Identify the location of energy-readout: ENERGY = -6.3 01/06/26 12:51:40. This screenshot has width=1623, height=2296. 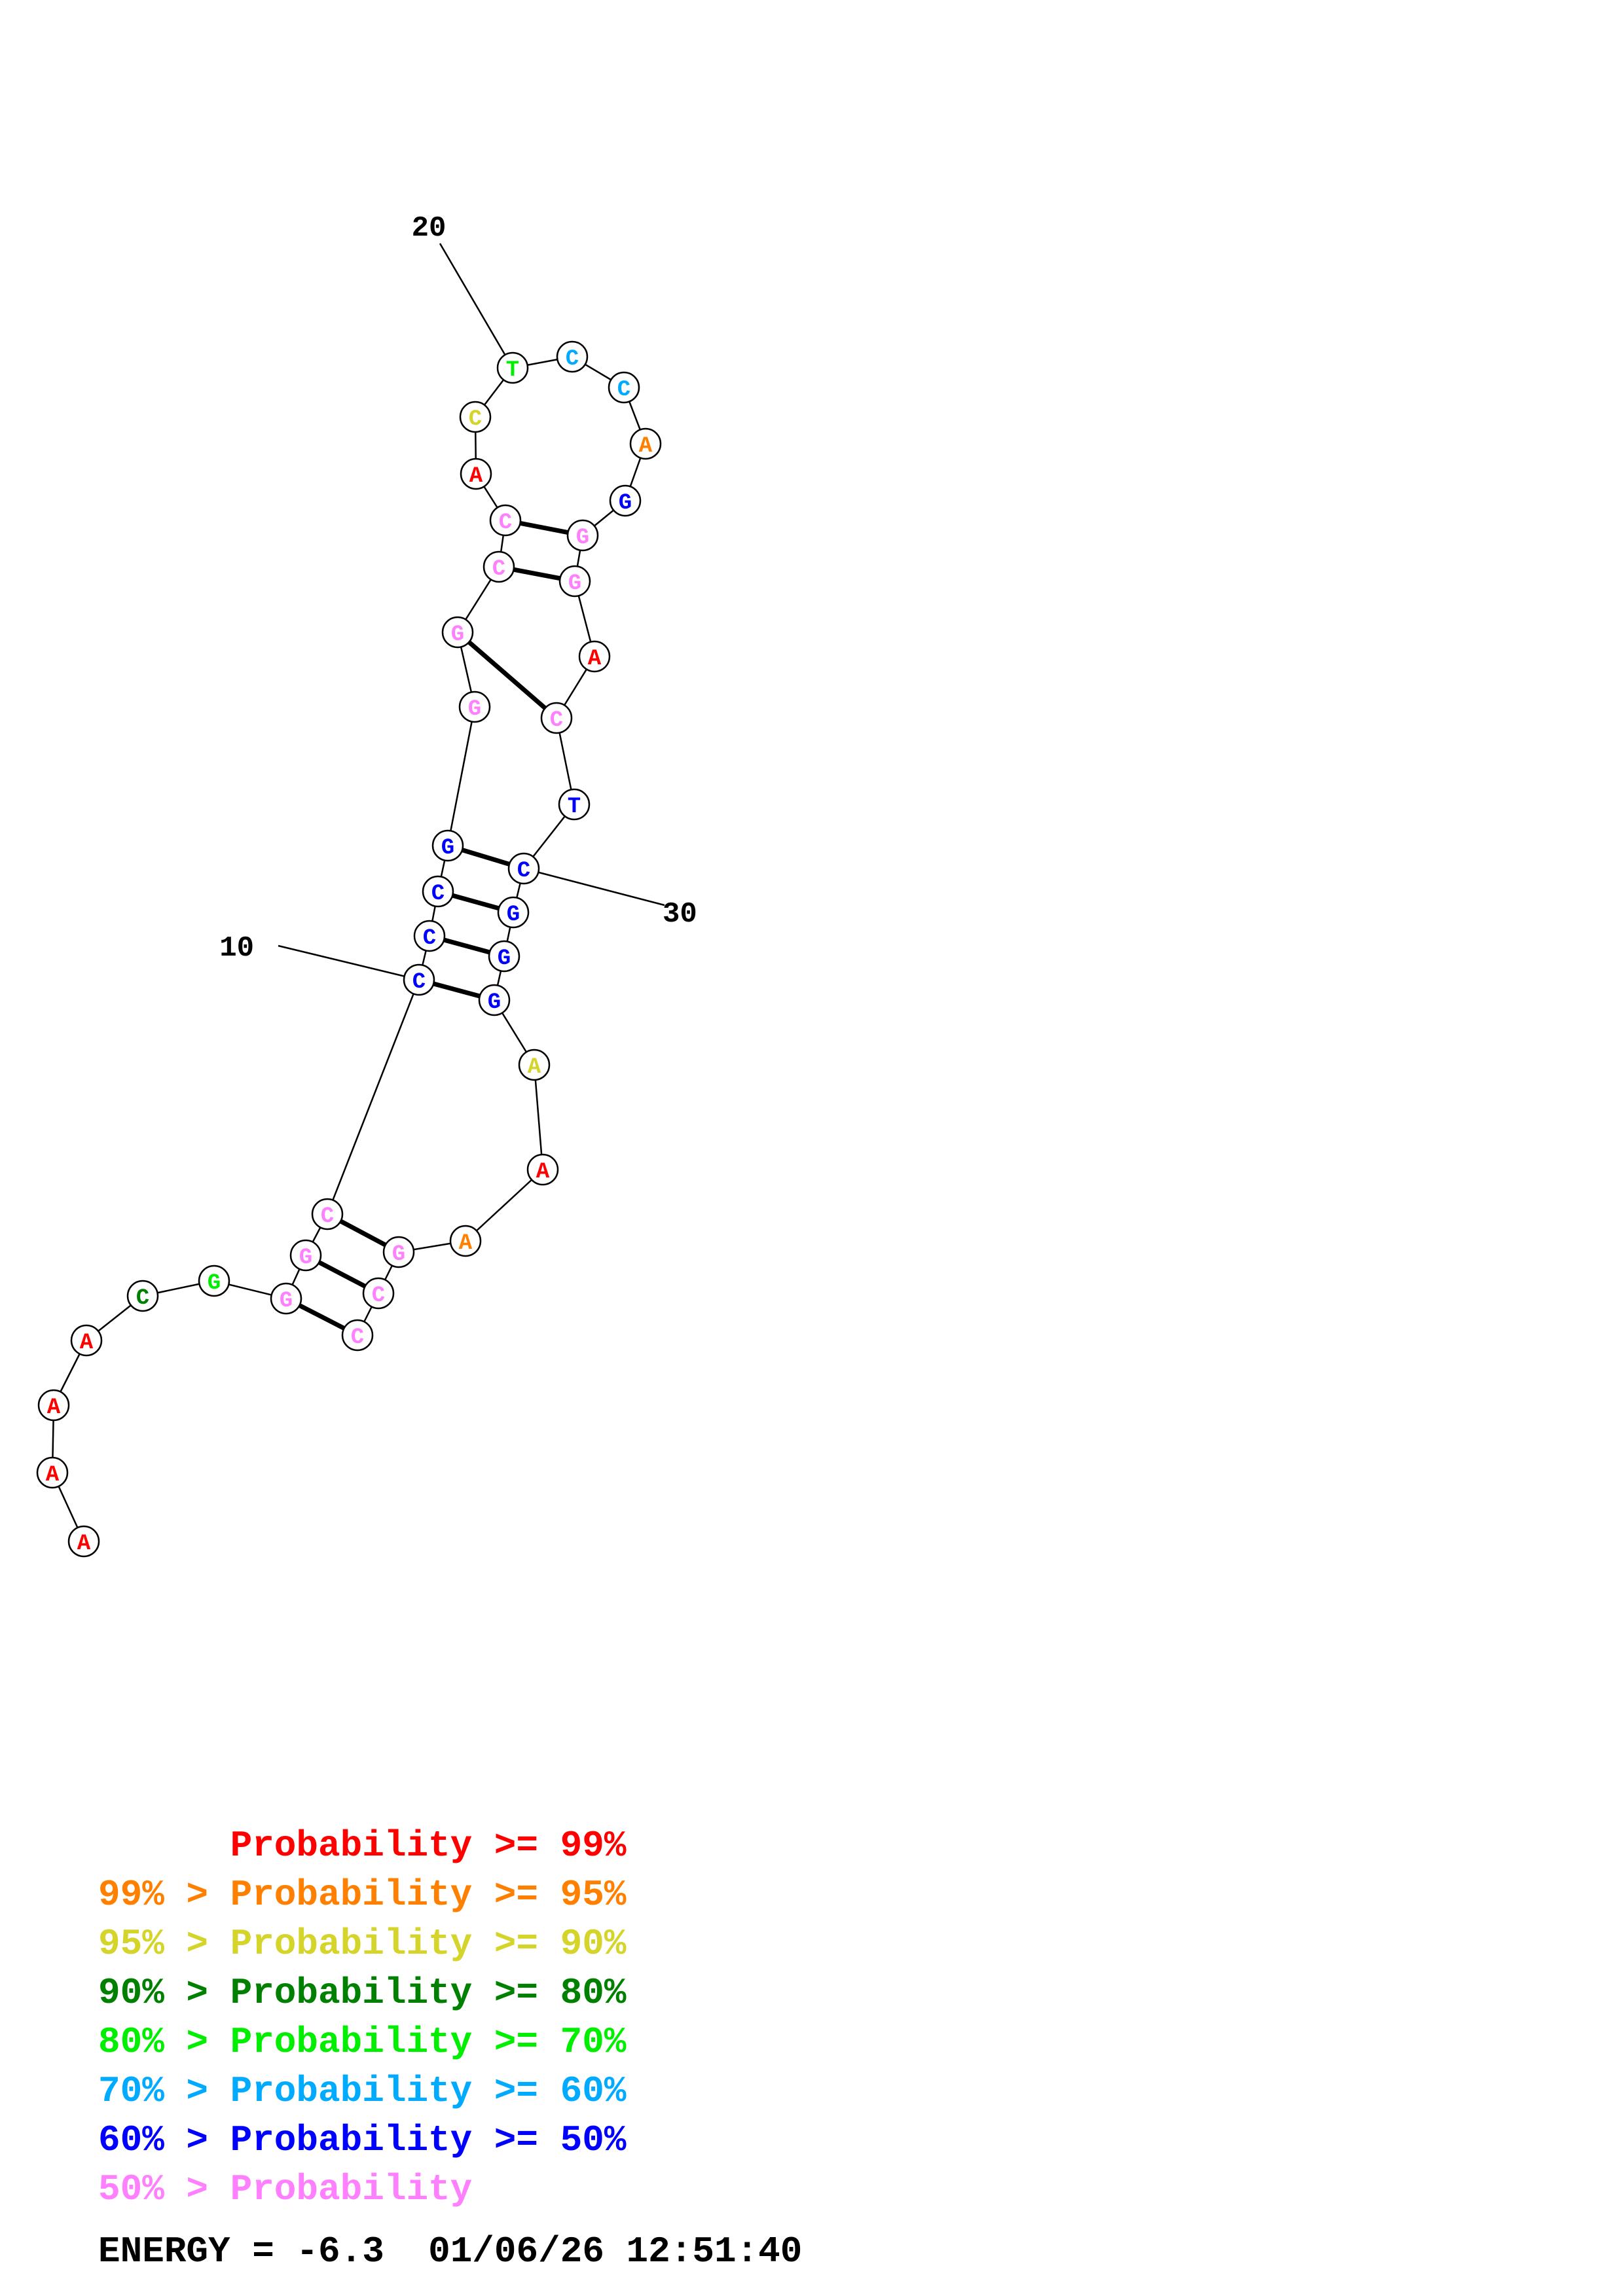
(450, 2251).